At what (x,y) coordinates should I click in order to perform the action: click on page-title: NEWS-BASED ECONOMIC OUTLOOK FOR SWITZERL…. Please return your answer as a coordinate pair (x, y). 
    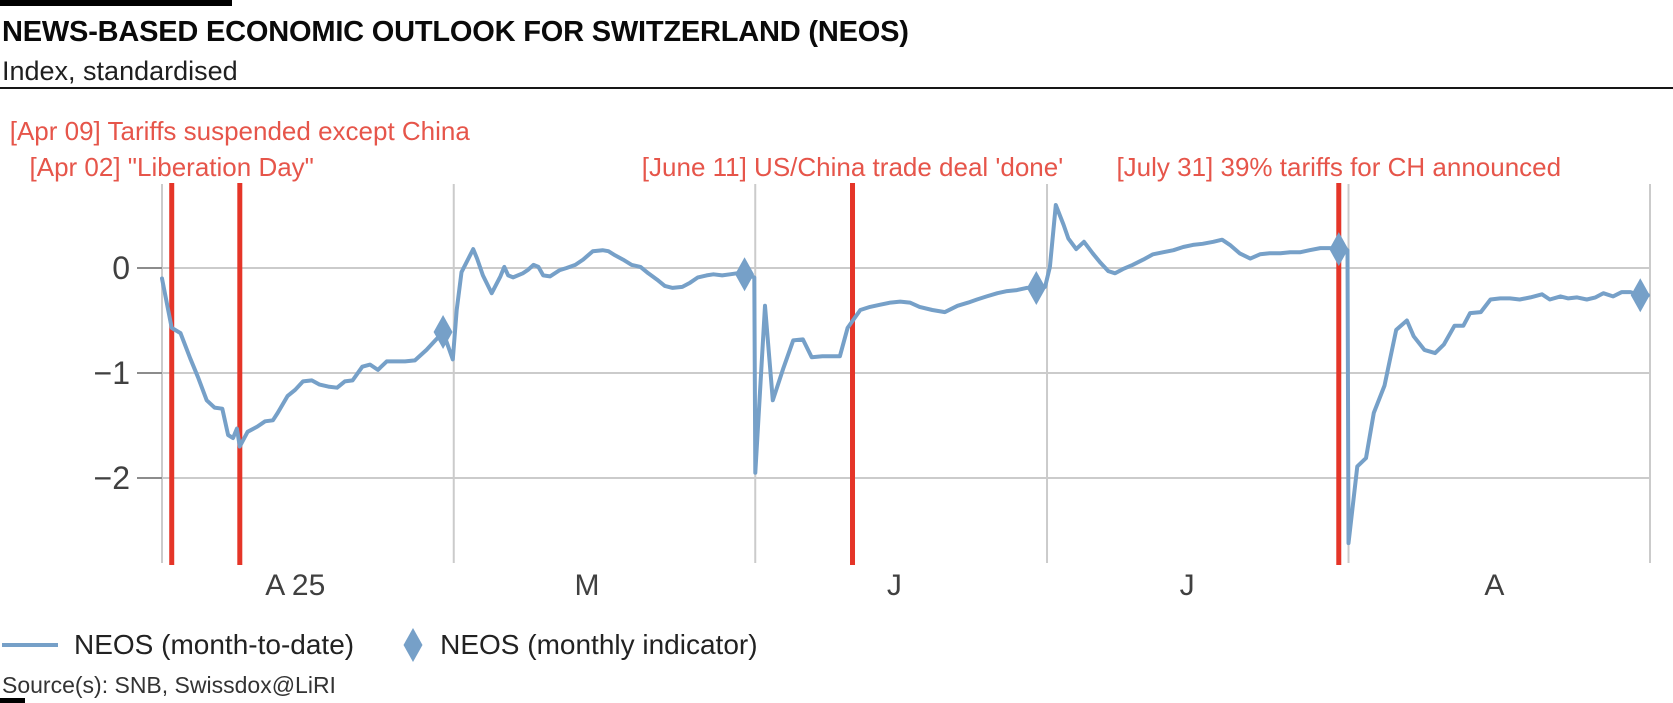
    Looking at the image, I should click on (455, 32).